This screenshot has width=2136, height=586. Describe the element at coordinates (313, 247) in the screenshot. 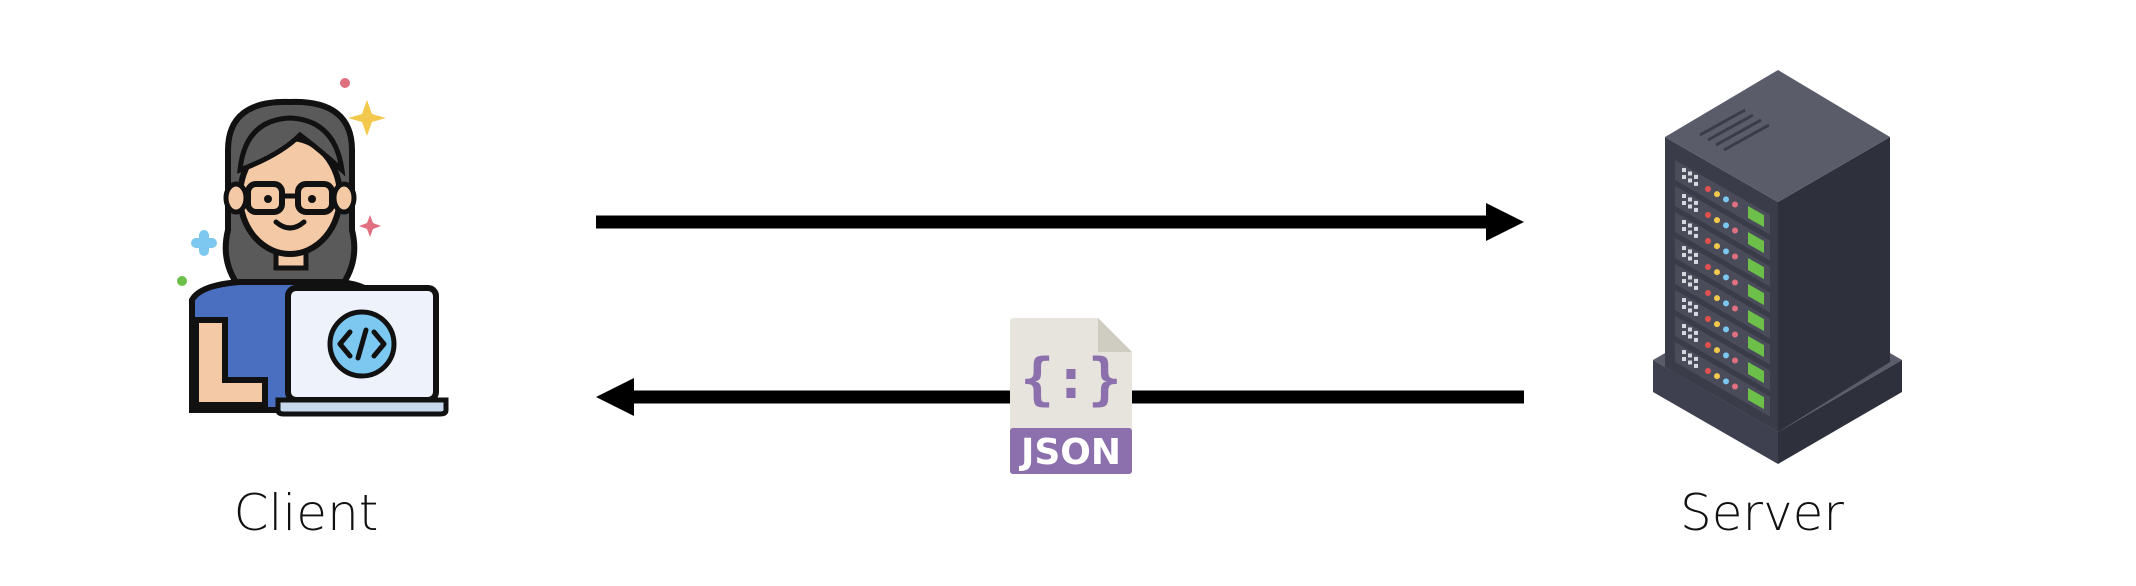

I see `developer-with-laptop-icon` at that location.